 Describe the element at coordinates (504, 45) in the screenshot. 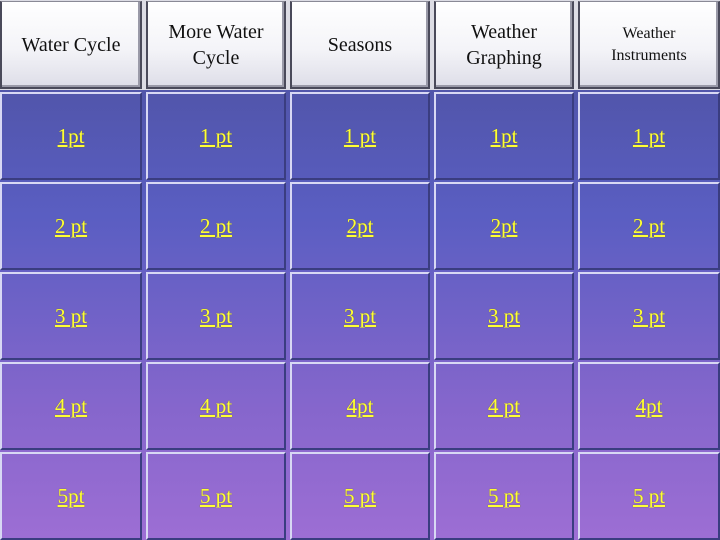

I see `category-header-4: Weather Graphing` at that location.